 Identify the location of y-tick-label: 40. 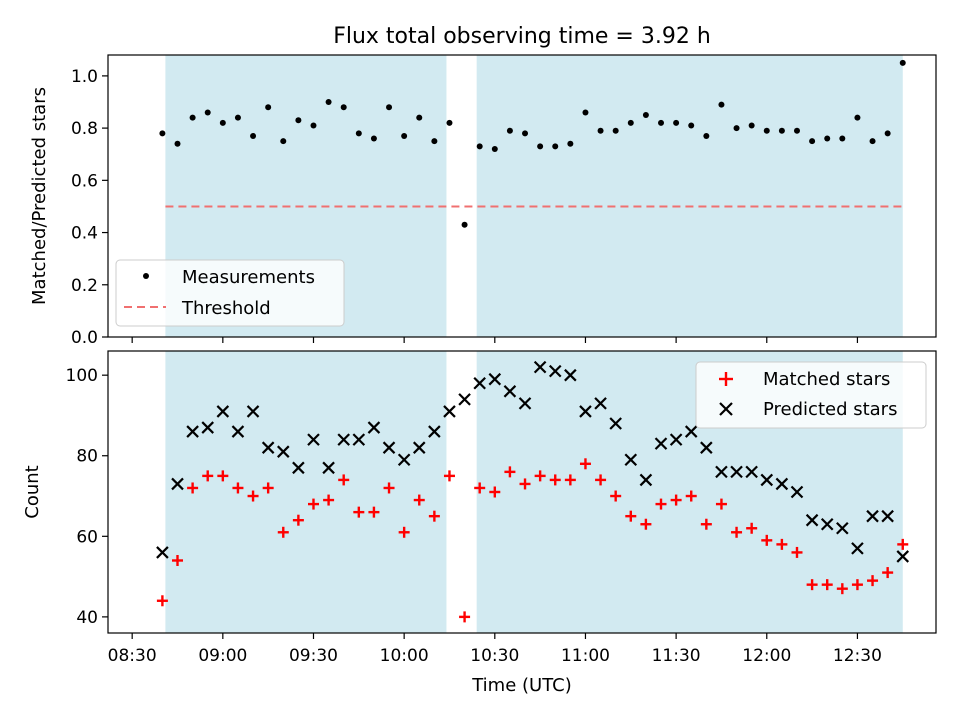
(87, 618).